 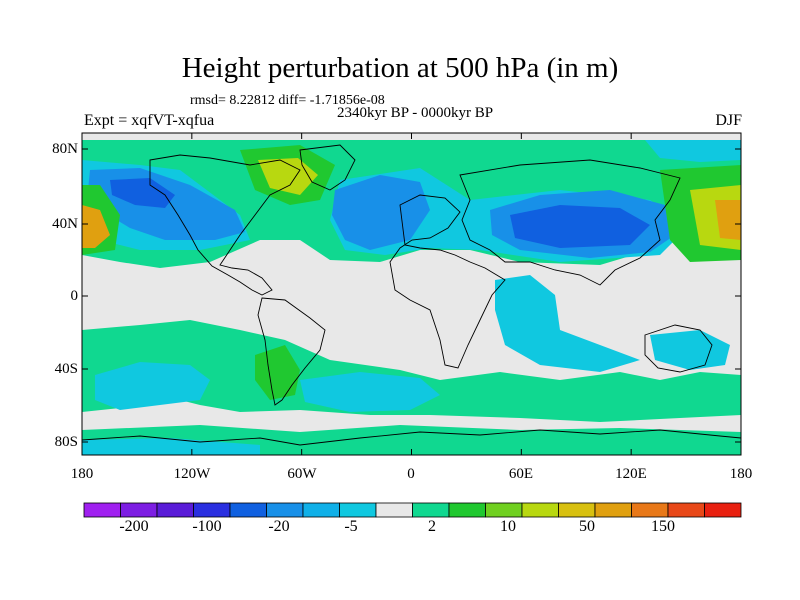 I want to click on asia-blue-core, so click(x=580, y=226).